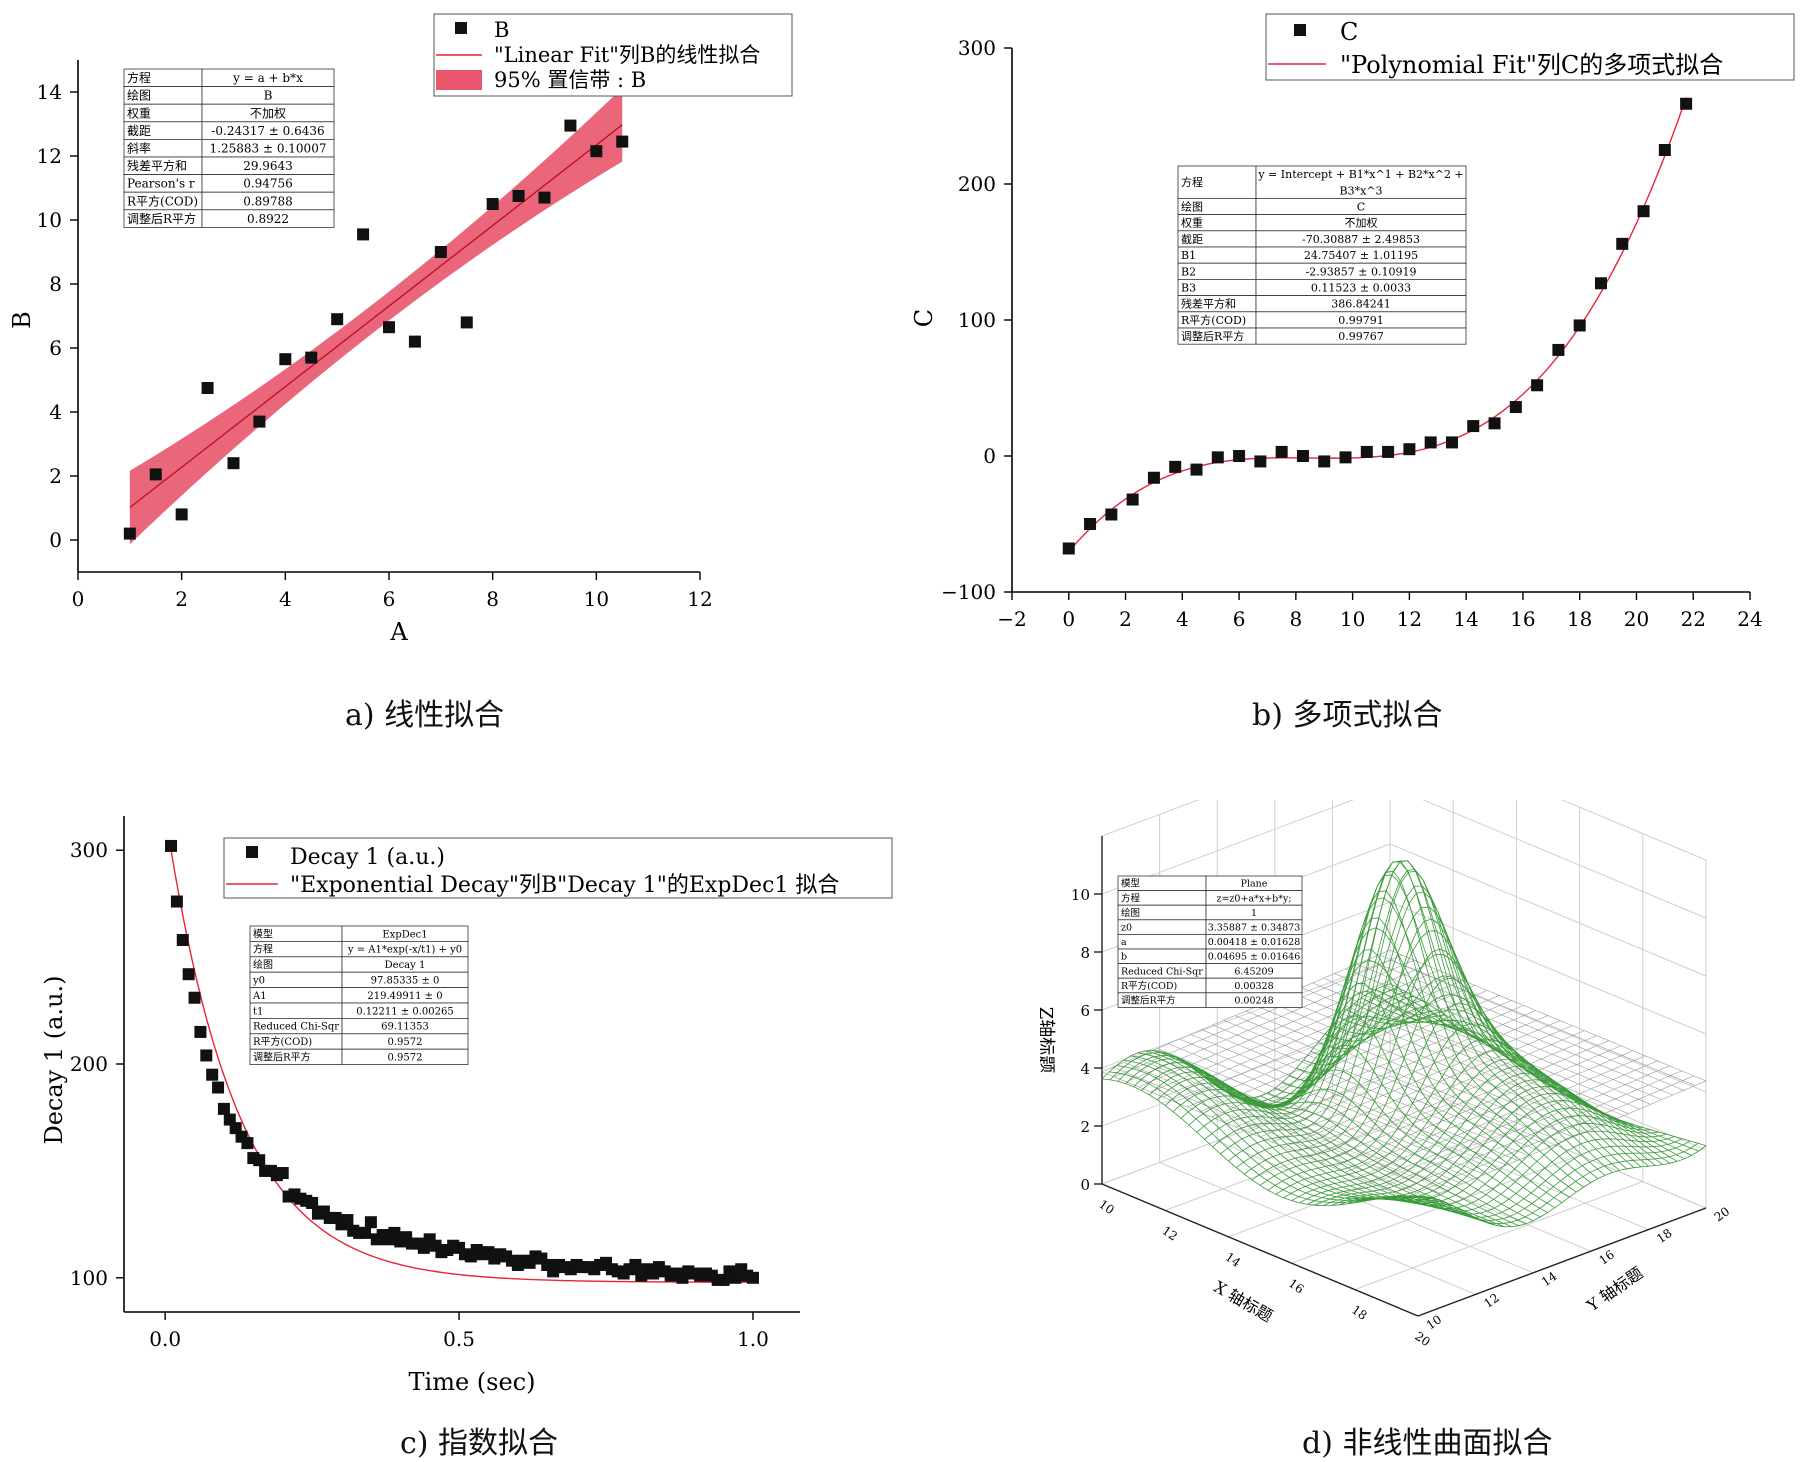 This screenshot has width=1803, height=1462. What do you see at coordinates (267, 78) in the screenshot?
I see `table-value: y = a + b*x` at bounding box center [267, 78].